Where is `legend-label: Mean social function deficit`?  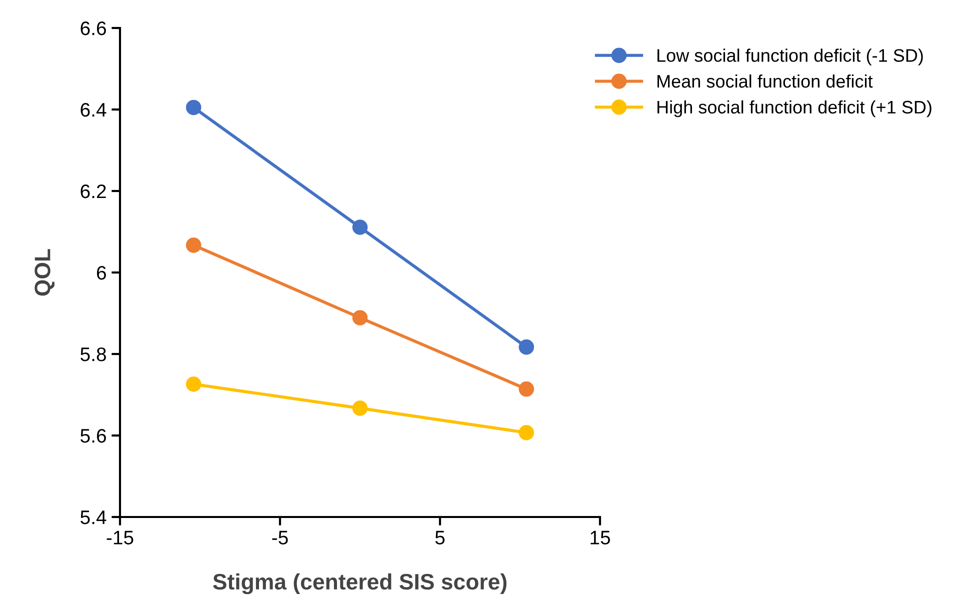
legend-label: Mean social function deficit is located at coordinates (765, 81).